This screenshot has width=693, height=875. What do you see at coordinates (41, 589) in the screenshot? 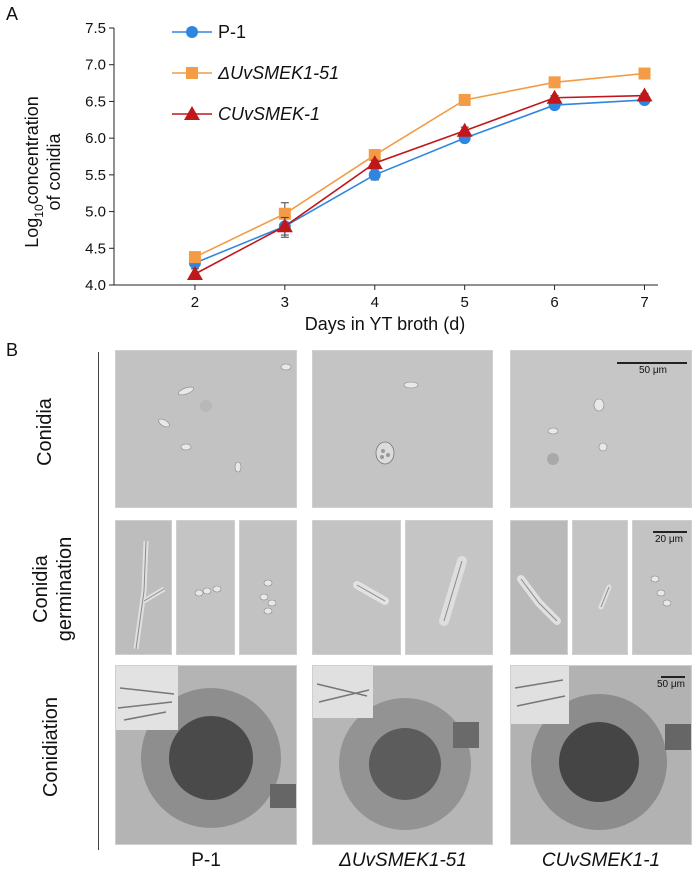
I see `row-label-germination-line1: Conidia` at bounding box center [41, 589].